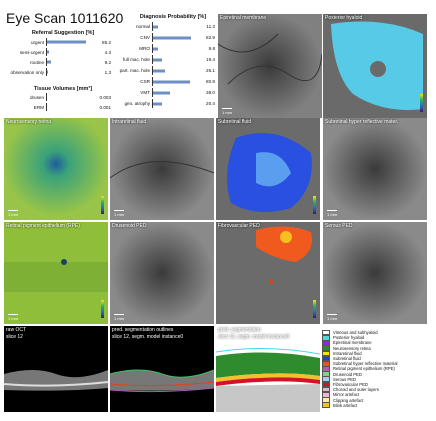 The height and width of the screenshot is (421, 436). Describe the element at coordinates (378, 384) in the screenshot. I see `legend-item: Fibrovascular PED` at that location.